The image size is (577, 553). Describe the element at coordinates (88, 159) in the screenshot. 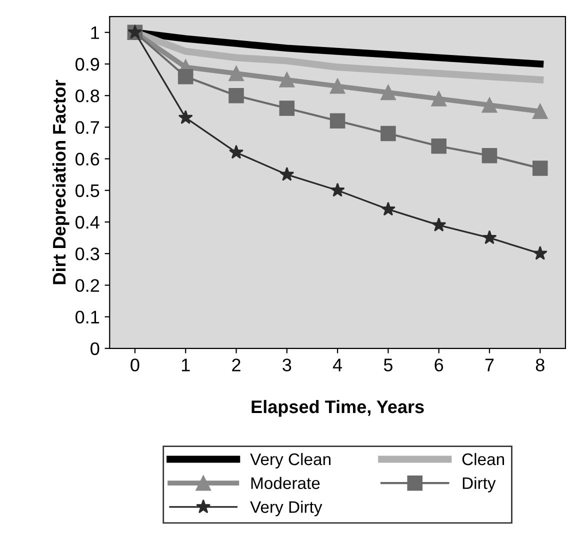

I see `y-tick-label: 0.6` at that location.